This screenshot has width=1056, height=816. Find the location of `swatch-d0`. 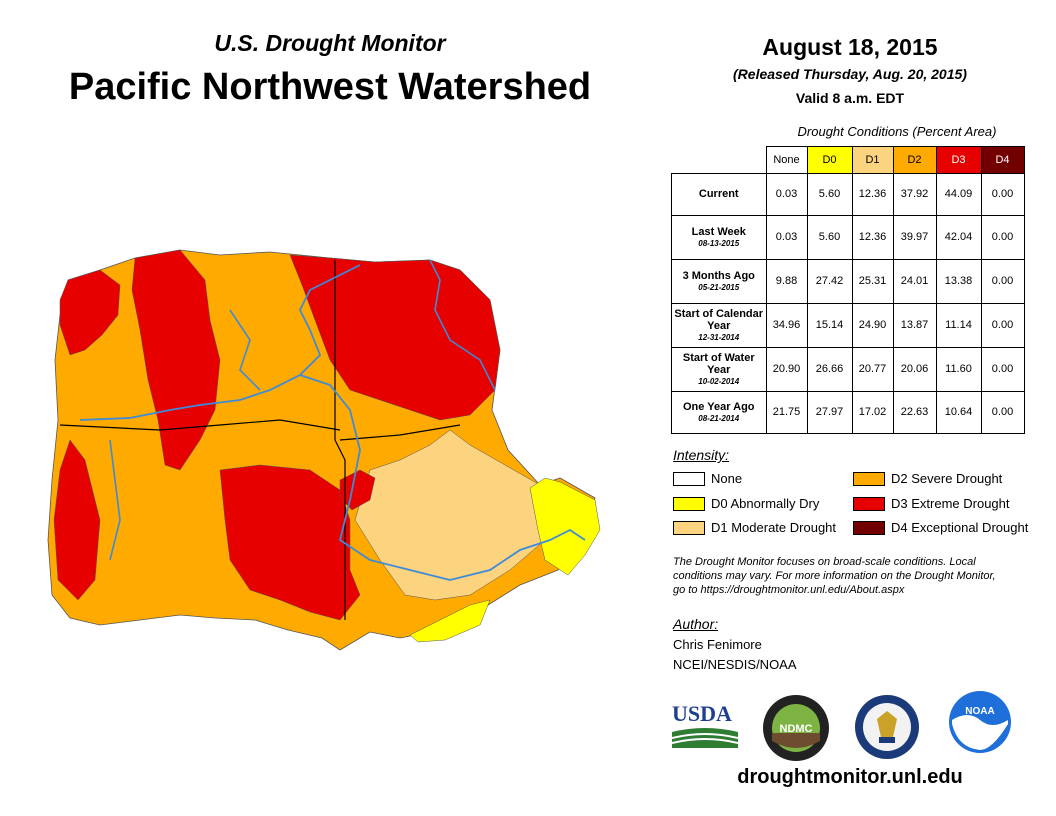

swatch-d0 is located at coordinates (689, 503).